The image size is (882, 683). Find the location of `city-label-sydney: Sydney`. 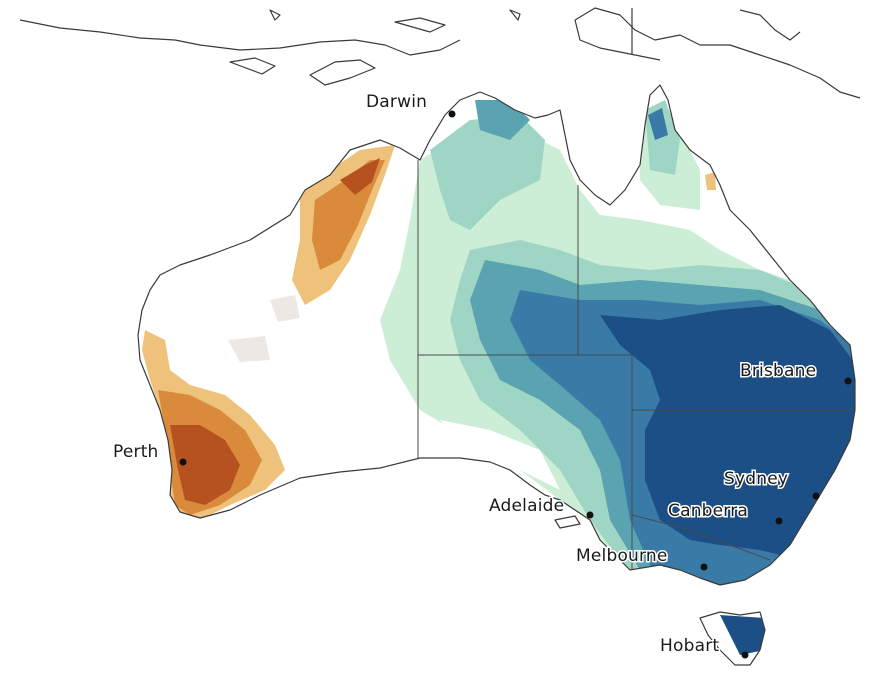

city-label-sydney: Sydney is located at coordinates (756, 479).